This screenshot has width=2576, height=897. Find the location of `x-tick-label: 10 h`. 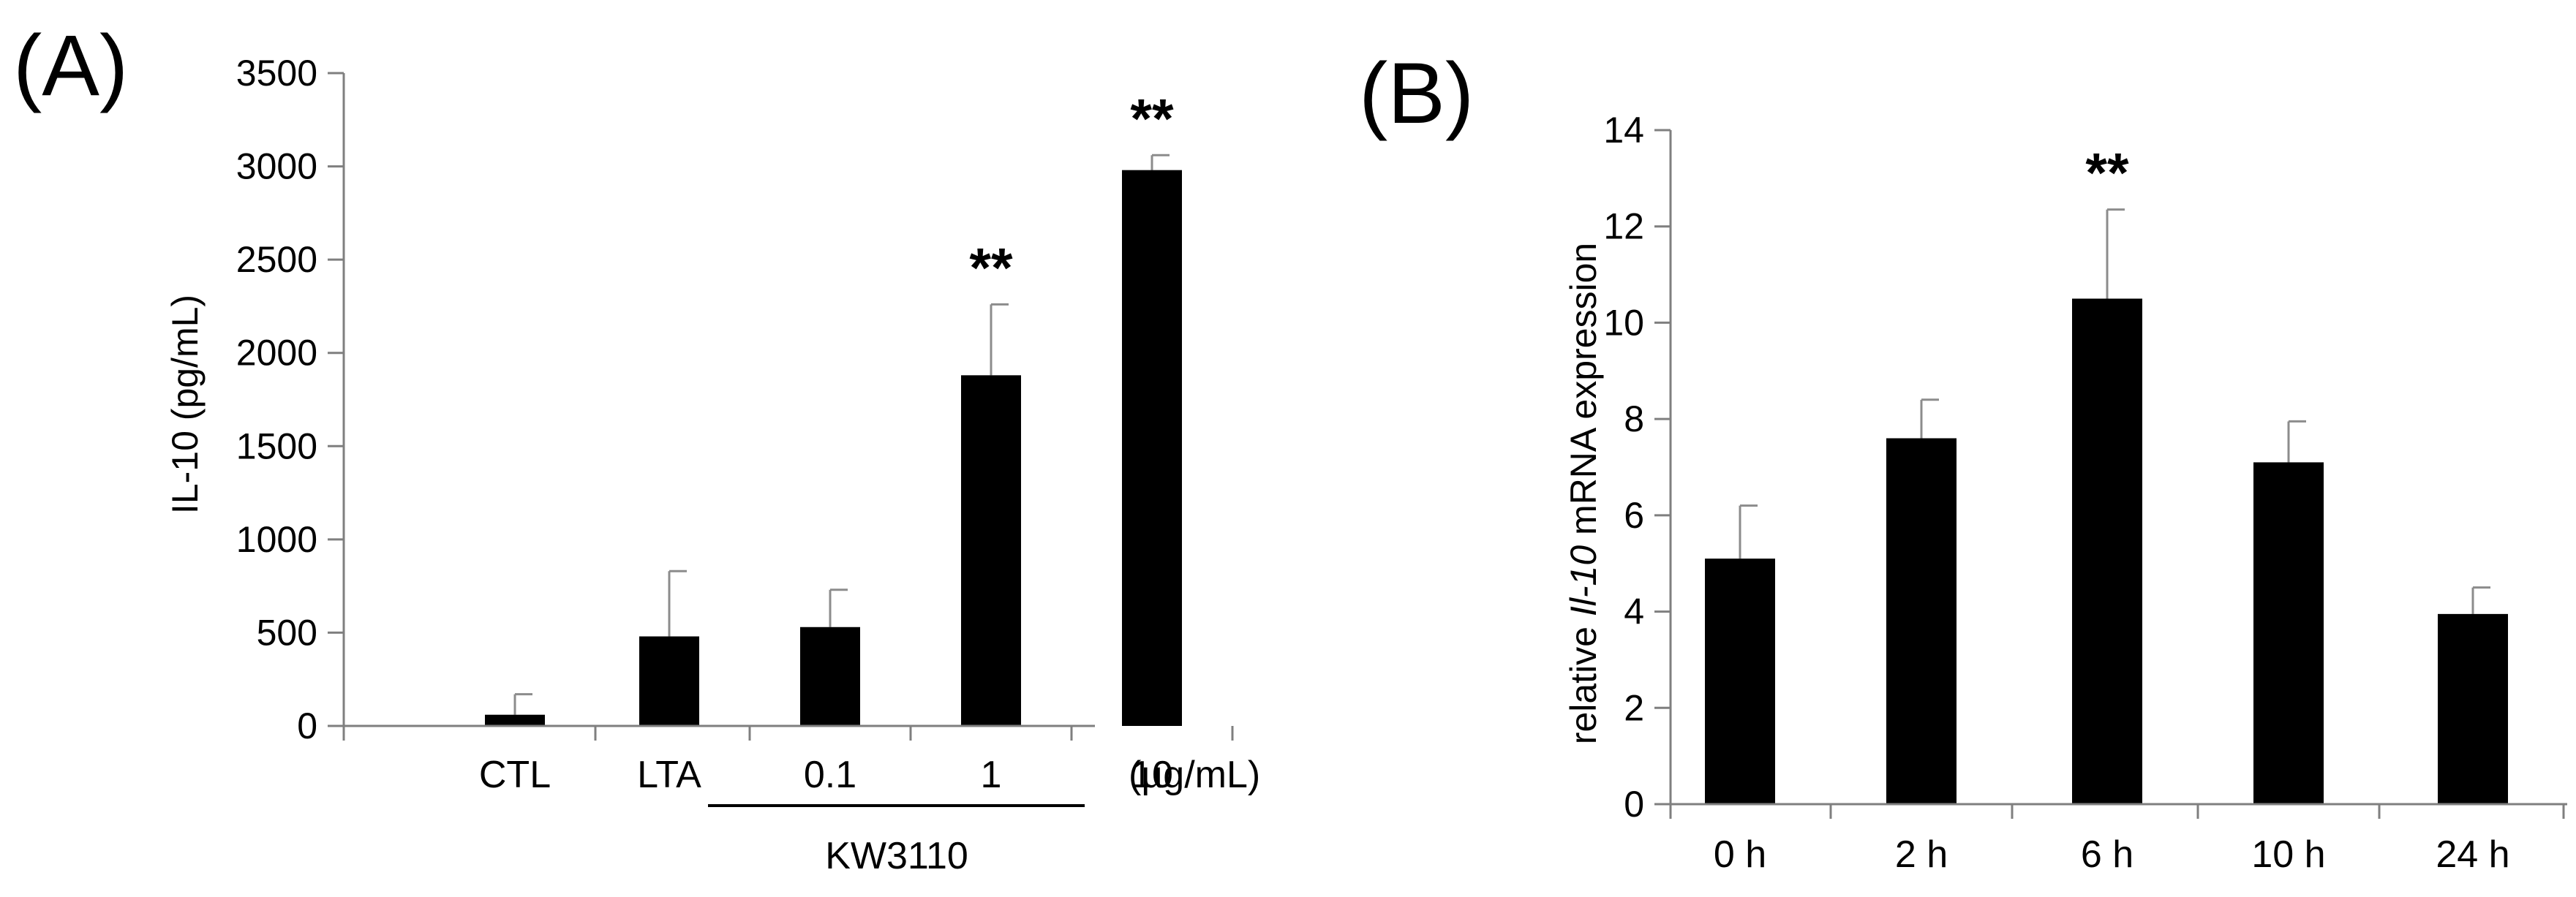

x-tick-label: 10 h is located at coordinates (2288, 854).